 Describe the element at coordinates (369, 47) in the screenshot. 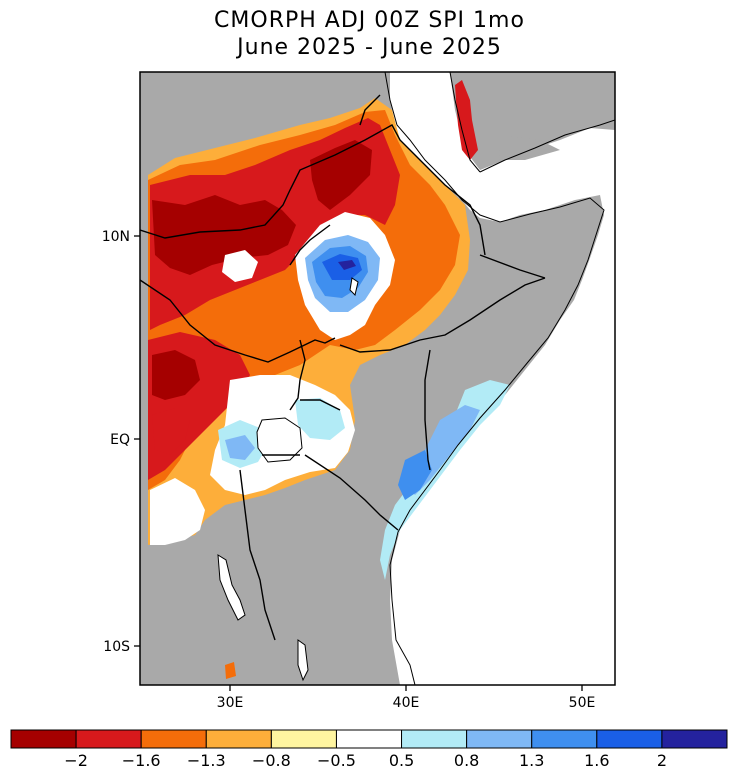

I see `map-subtitle: June 2025 - June 2025` at that location.